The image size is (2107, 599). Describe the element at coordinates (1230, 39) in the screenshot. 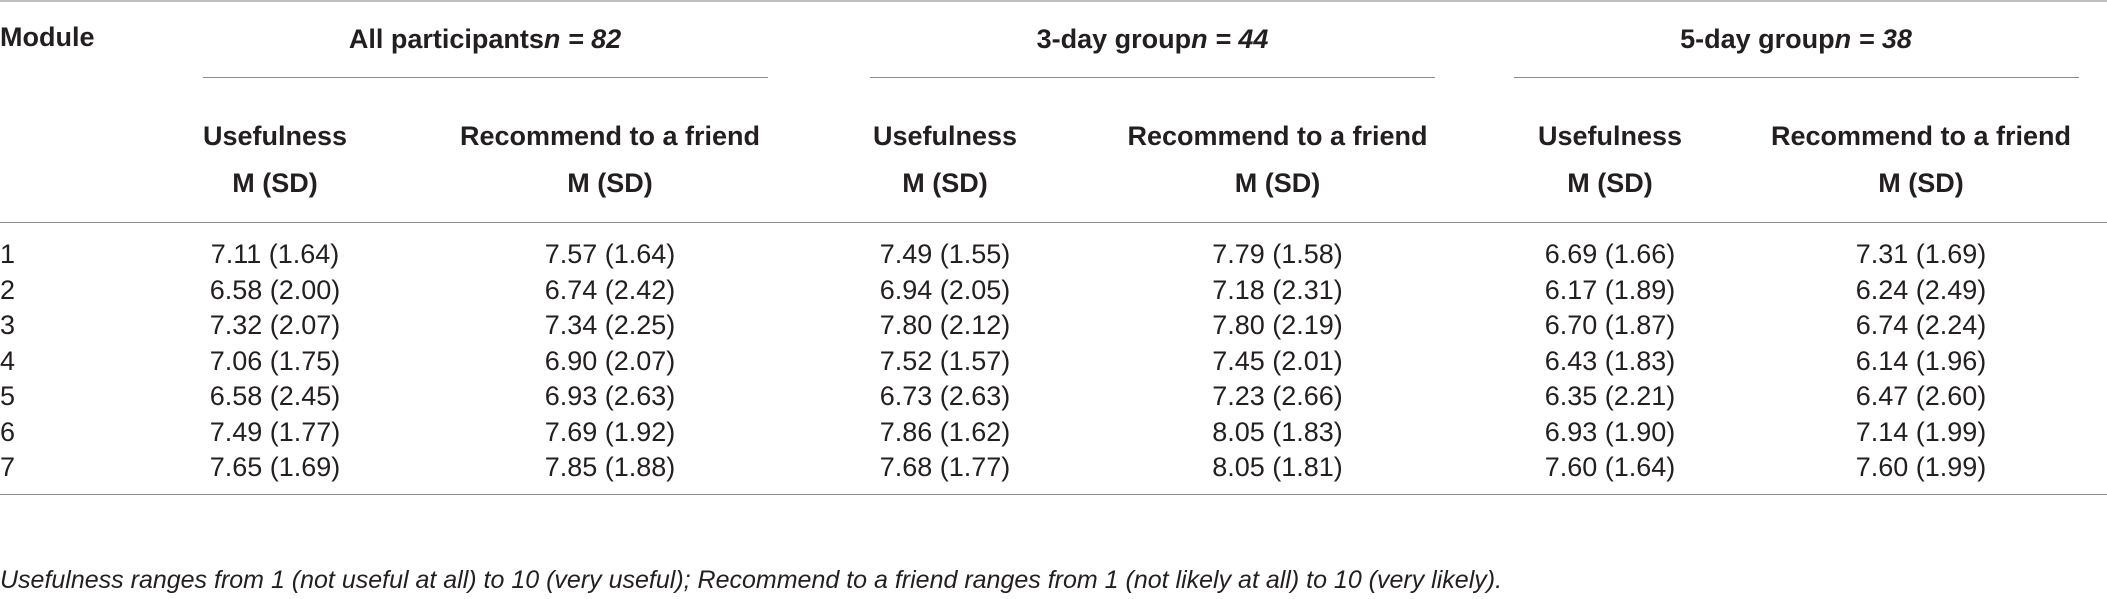

I see `group-n: n = 44` at that location.